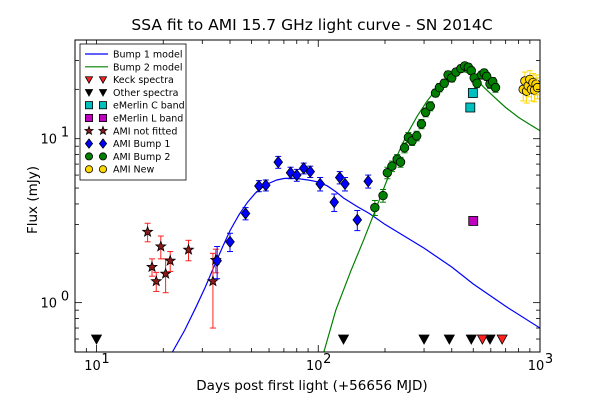 The width and height of the screenshot is (600, 400). Describe the element at coordinates (148, 55) in the screenshot. I see `legend-label-bump-1-model: Bump 1 model` at that location.